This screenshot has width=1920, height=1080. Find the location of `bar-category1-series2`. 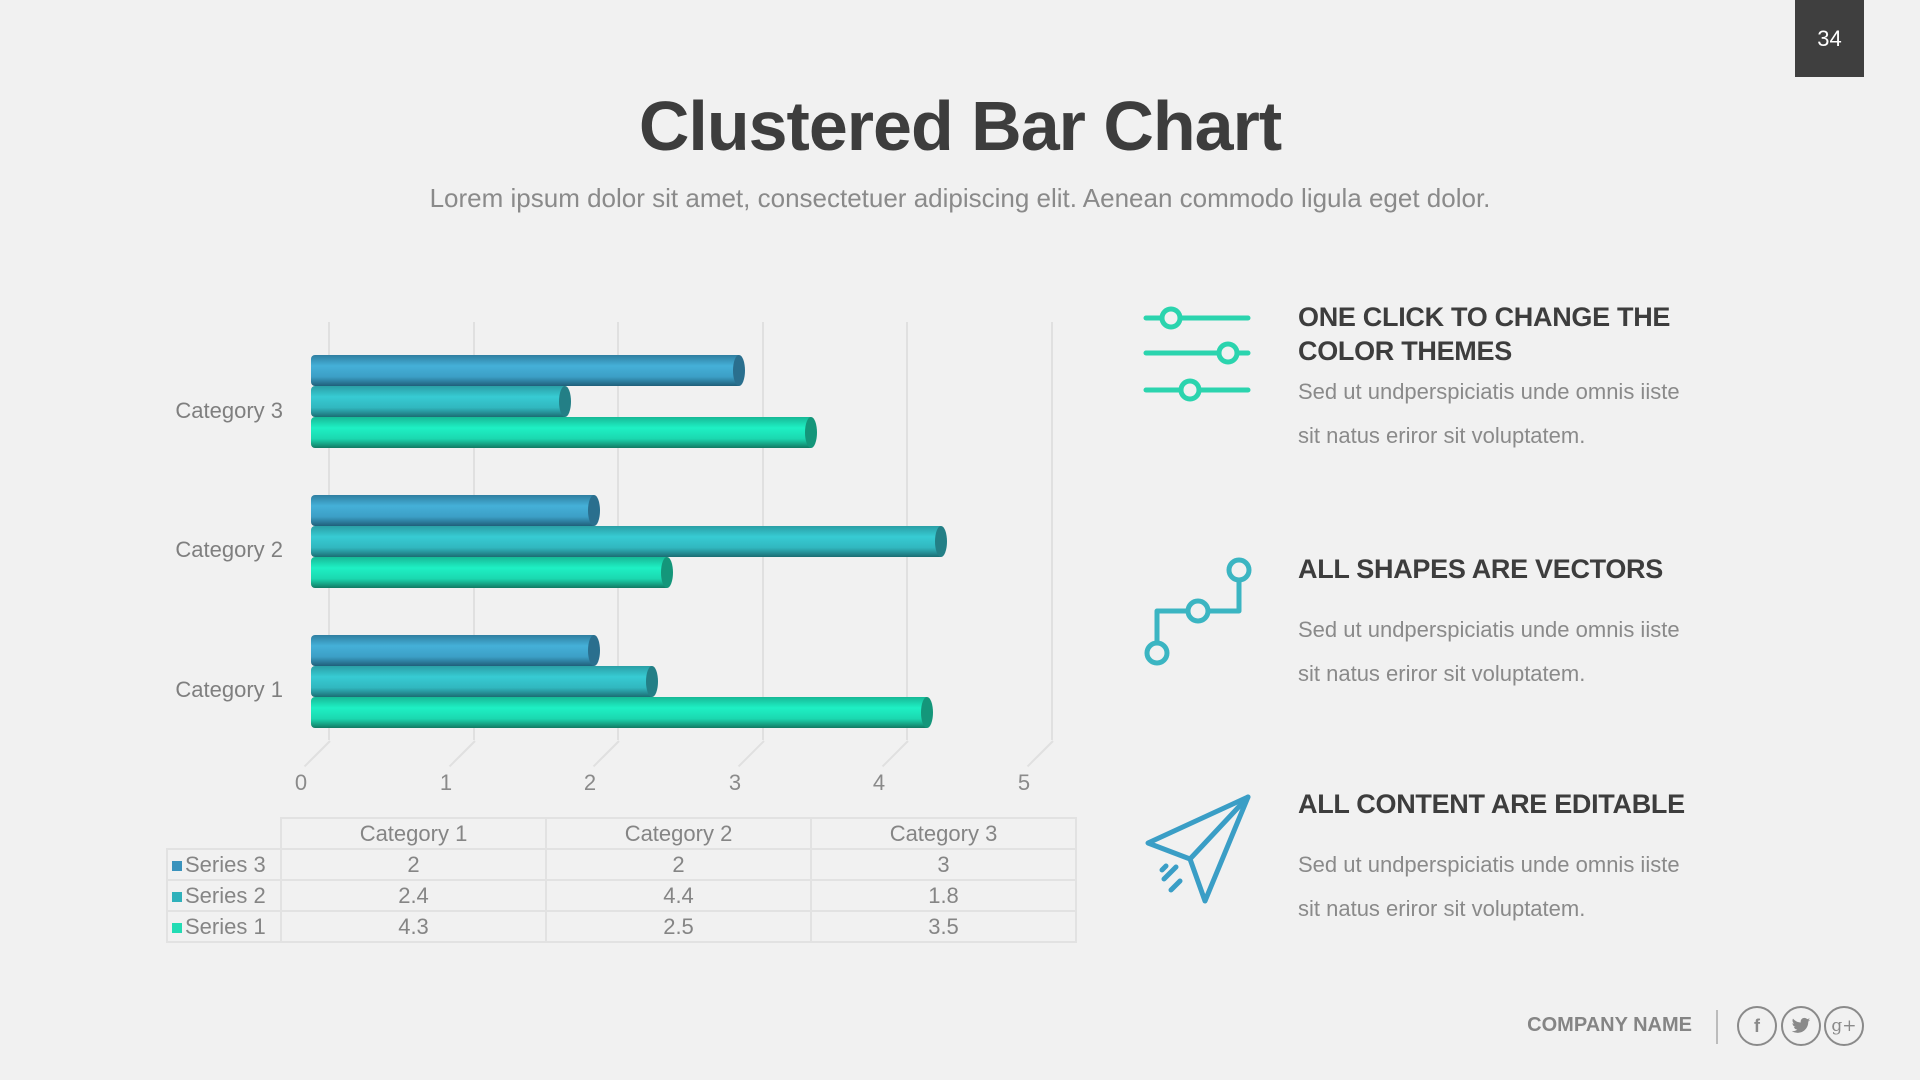

bar-category1-series2 is located at coordinates (485, 681).